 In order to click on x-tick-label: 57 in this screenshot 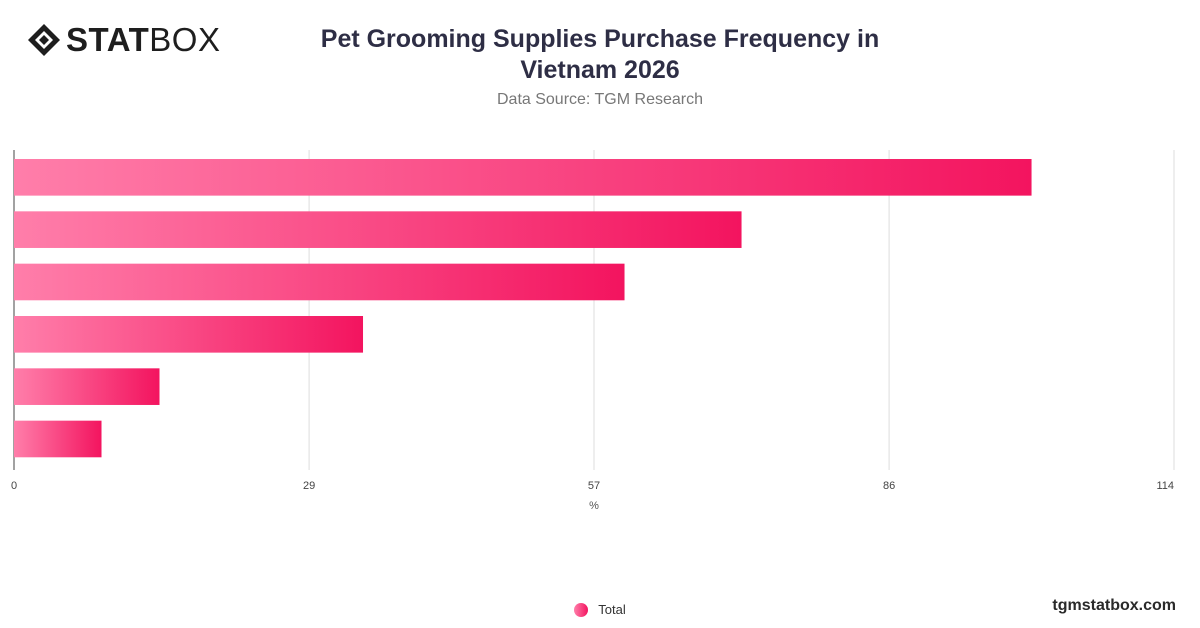, I will do `click(594, 486)`.